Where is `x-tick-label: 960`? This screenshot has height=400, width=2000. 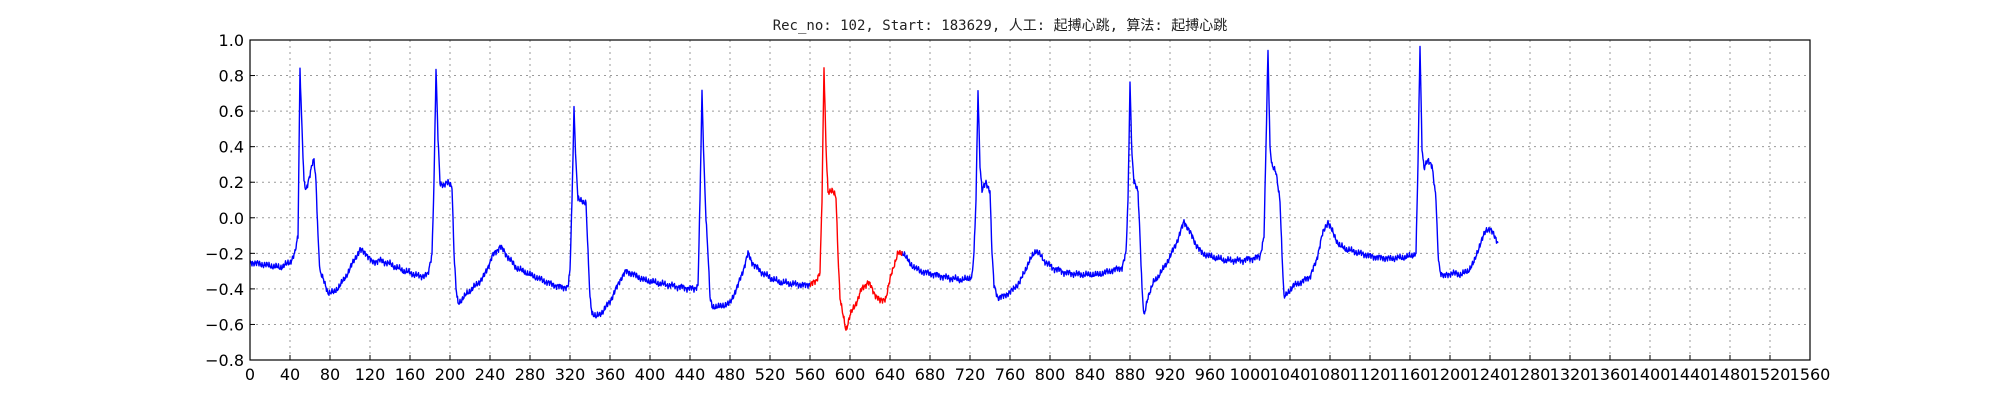
x-tick-label: 960 is located at coordinates (1210, 374).